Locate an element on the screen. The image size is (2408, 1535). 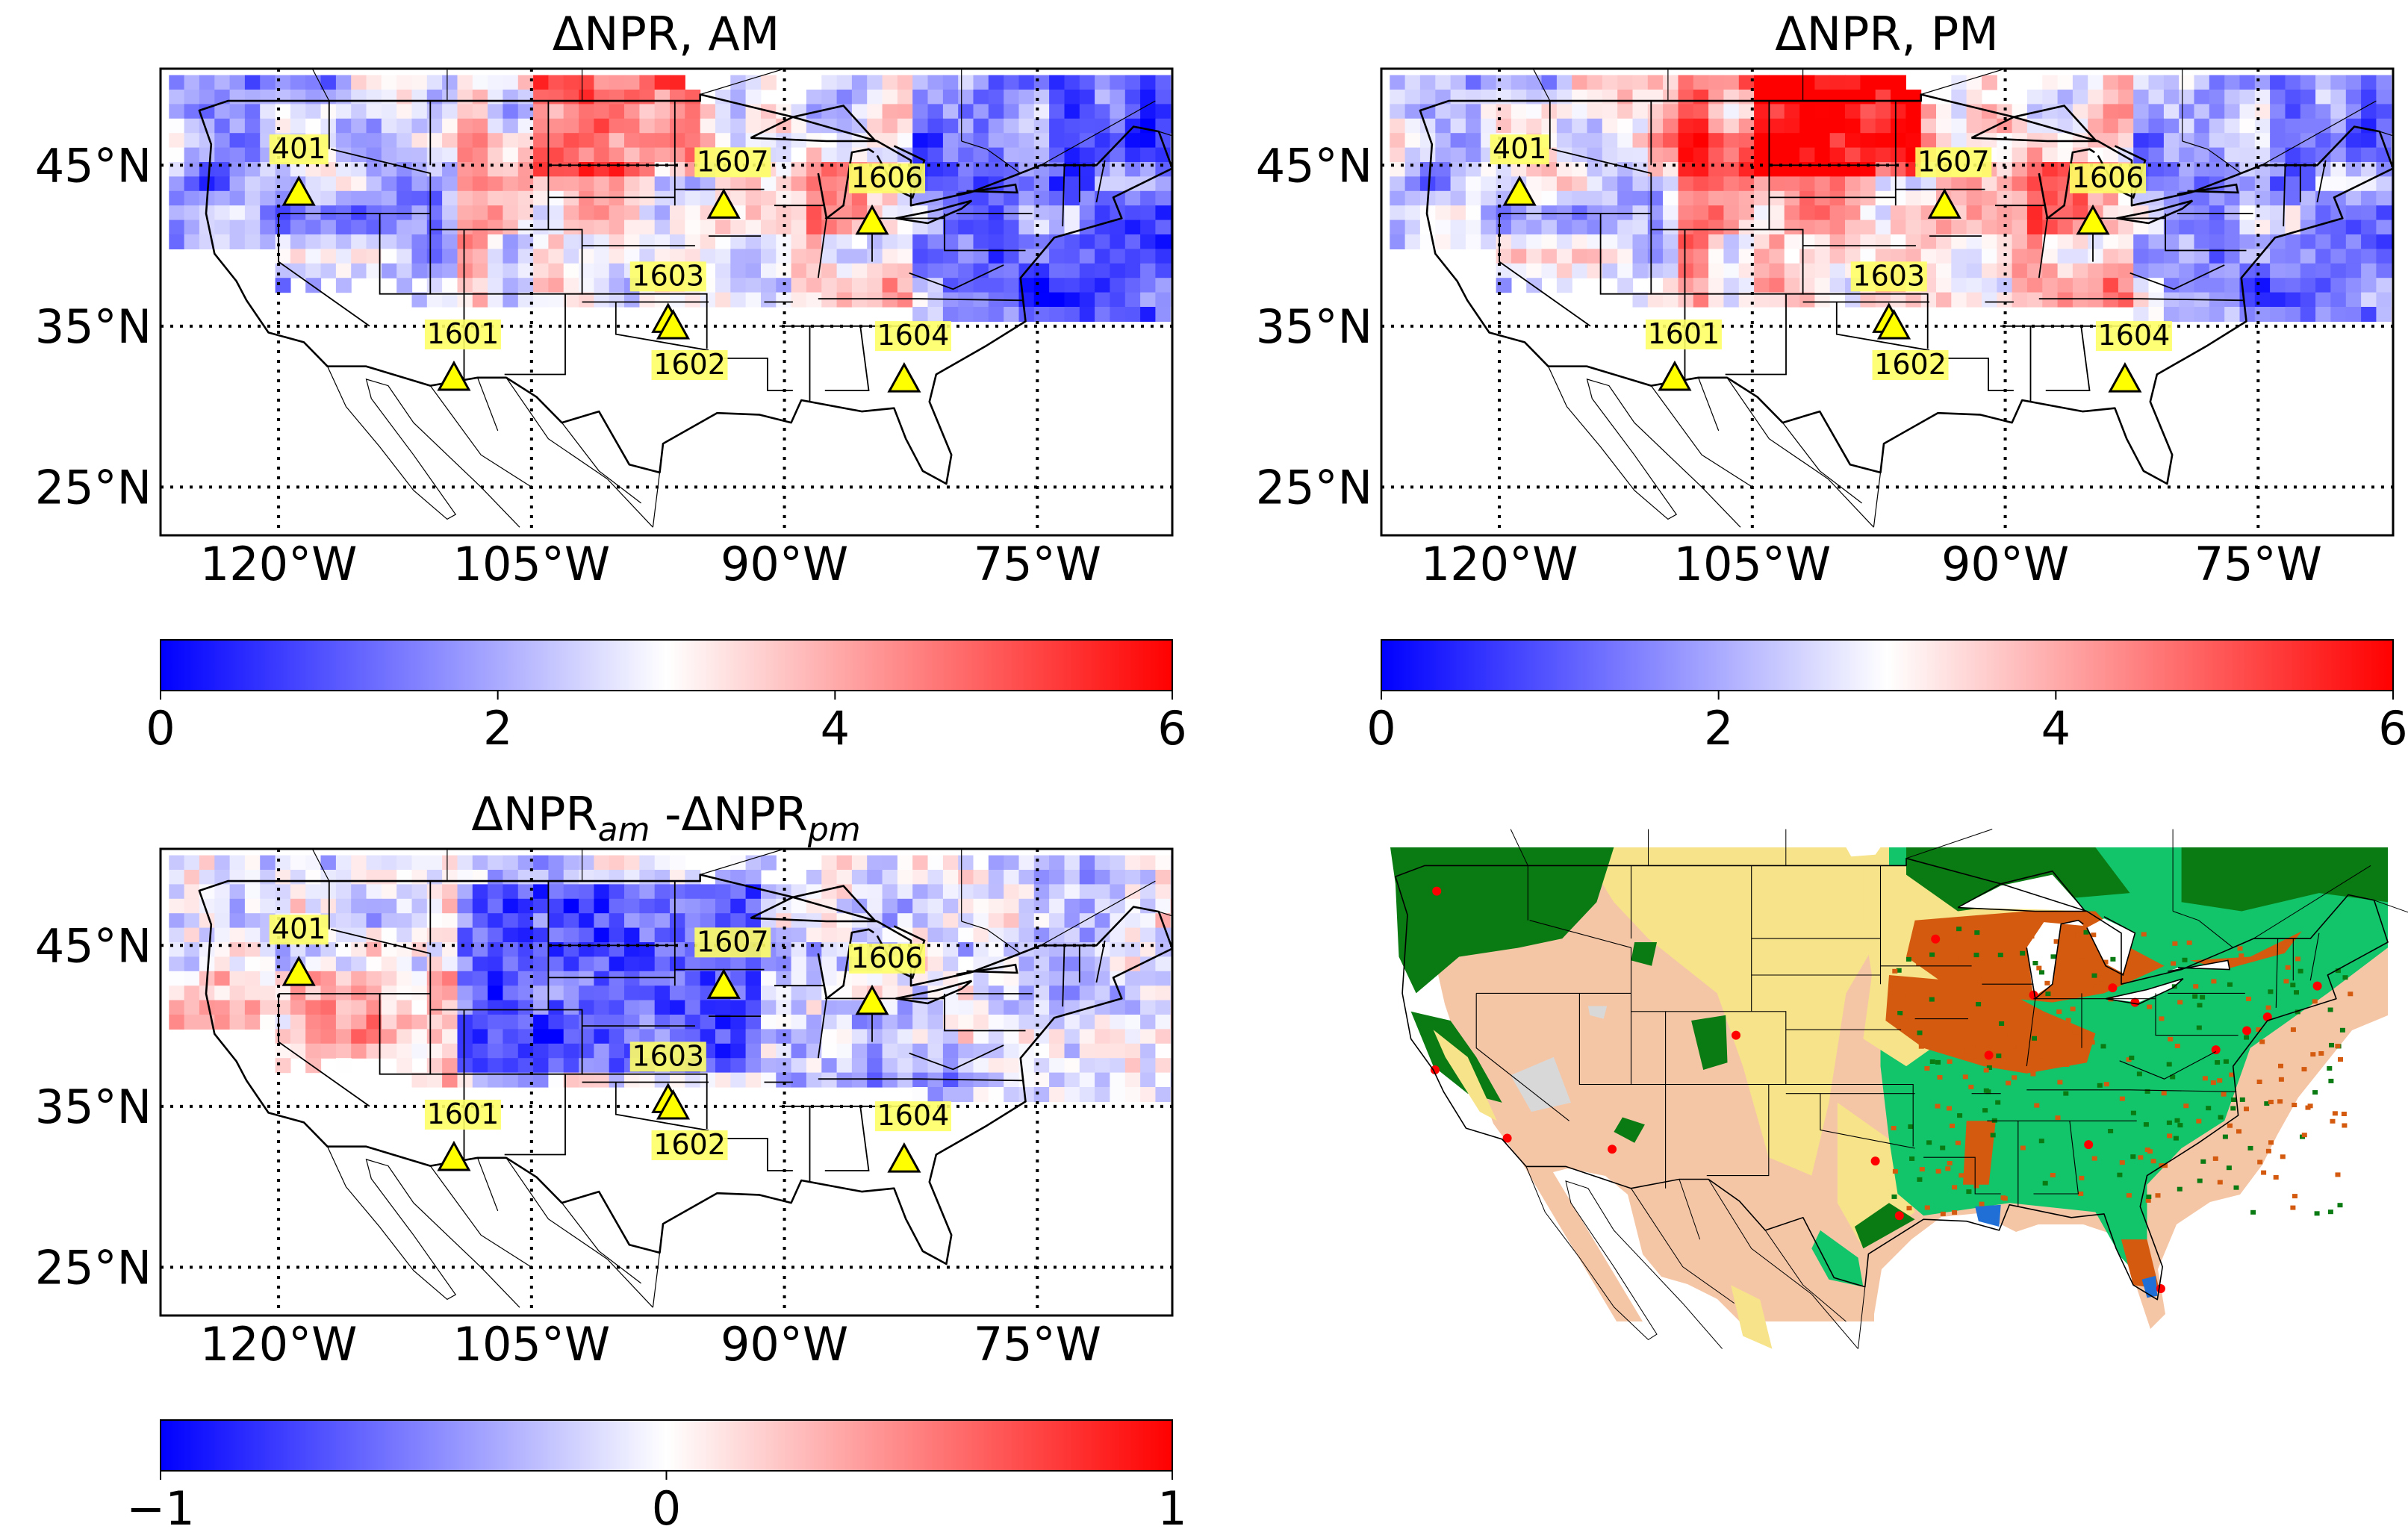
panel-am-site-1607: 1607 is located at coordinates (732, 182).